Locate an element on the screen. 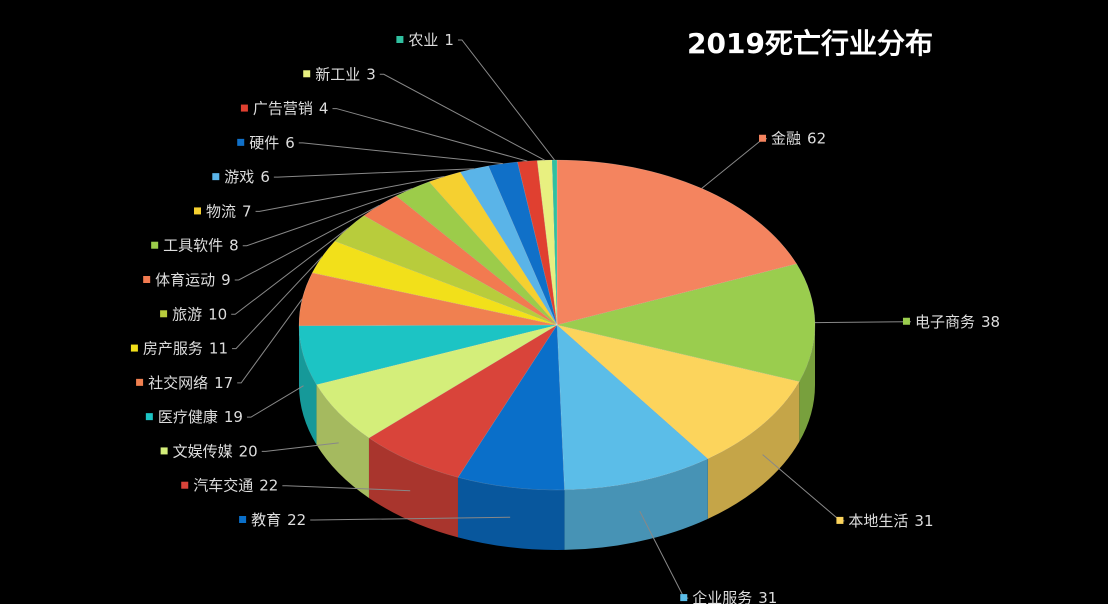 This screenshot has height=604, width=1108. value-label: 8 is located at coordinates (234, 245).